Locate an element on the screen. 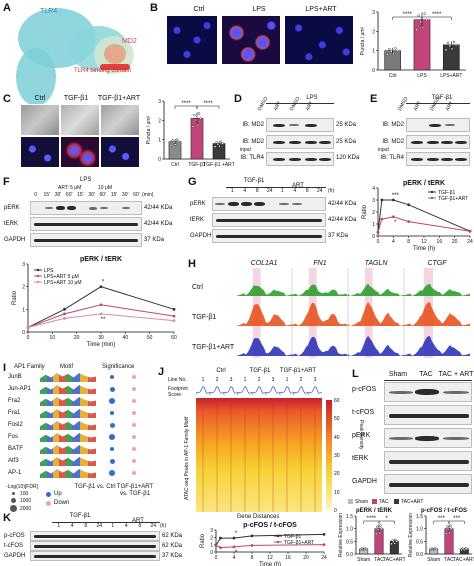 The width and height of the screenshot is (474, 566). l-row-label: pERK is located at coordinates (361, 435).